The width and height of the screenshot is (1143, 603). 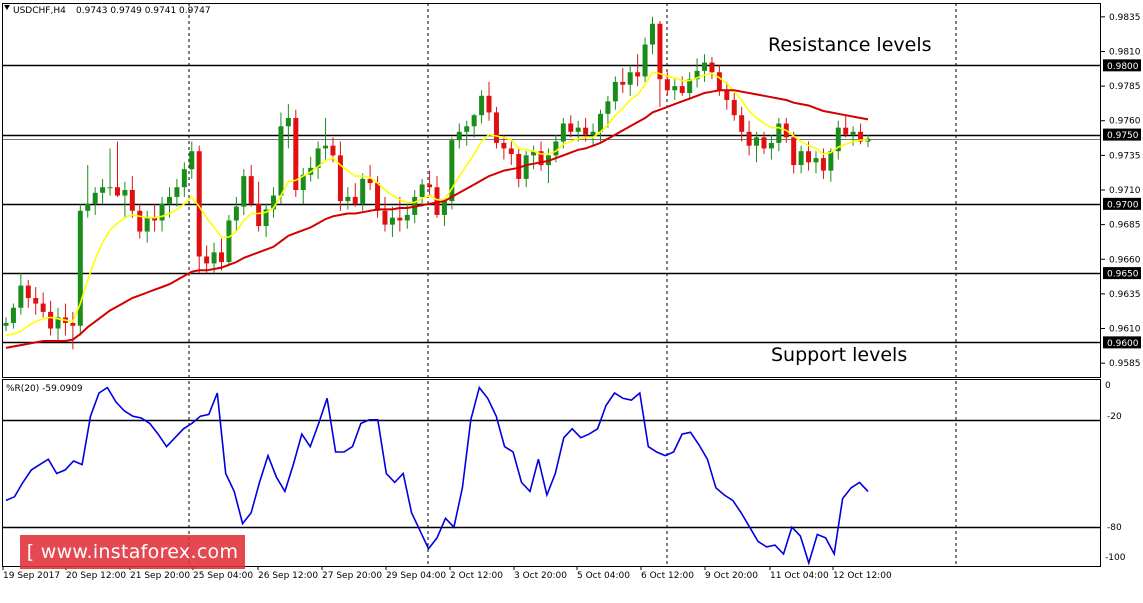 What do you see at coordinates (1115, 558) in the screenshot?
I see `indicator-level-100: -100` at bounding box center [1115, 558].